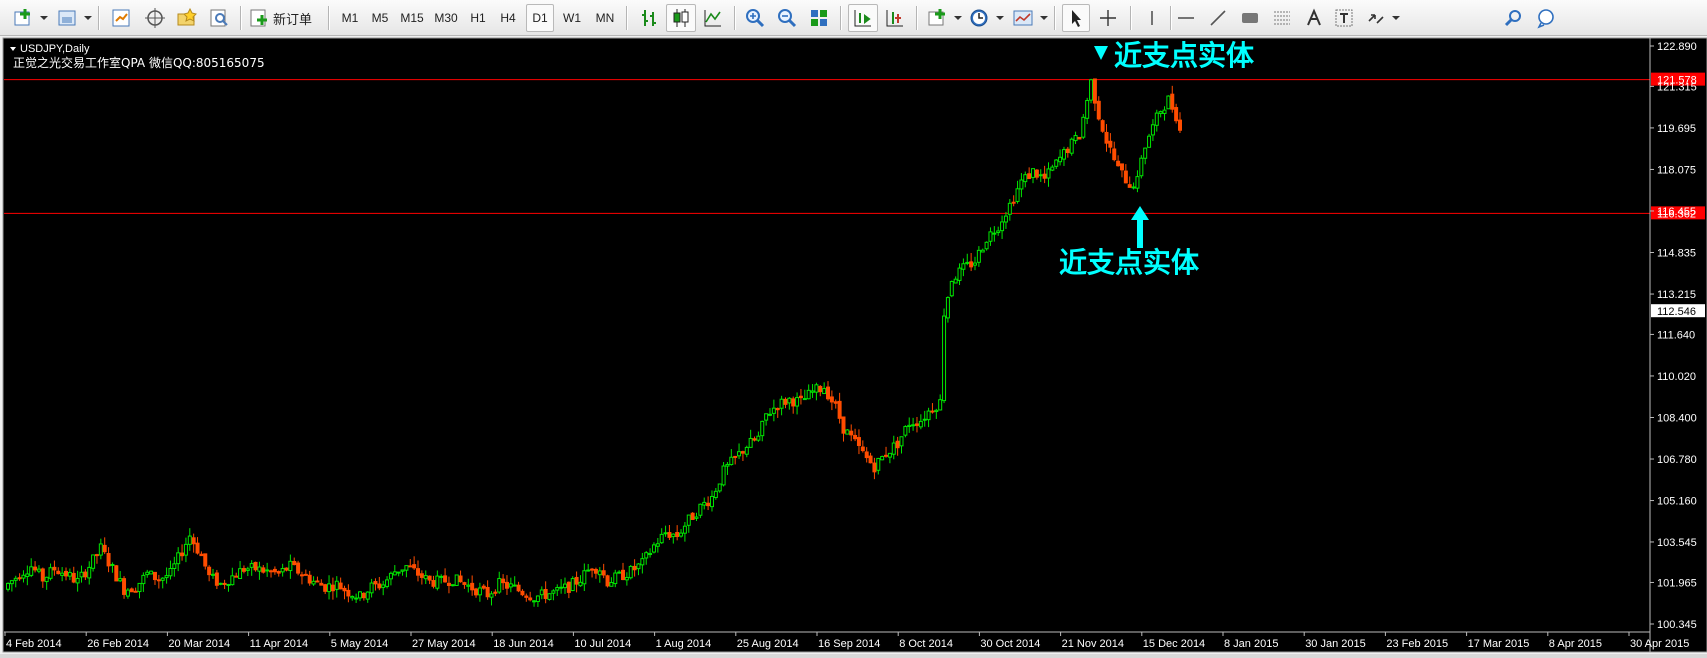 This screenshot has height=658, width=1707. What do you see at coordinates (979, 18) in the screenshot?
I see `periods-button` at bounding box center [979, 18].